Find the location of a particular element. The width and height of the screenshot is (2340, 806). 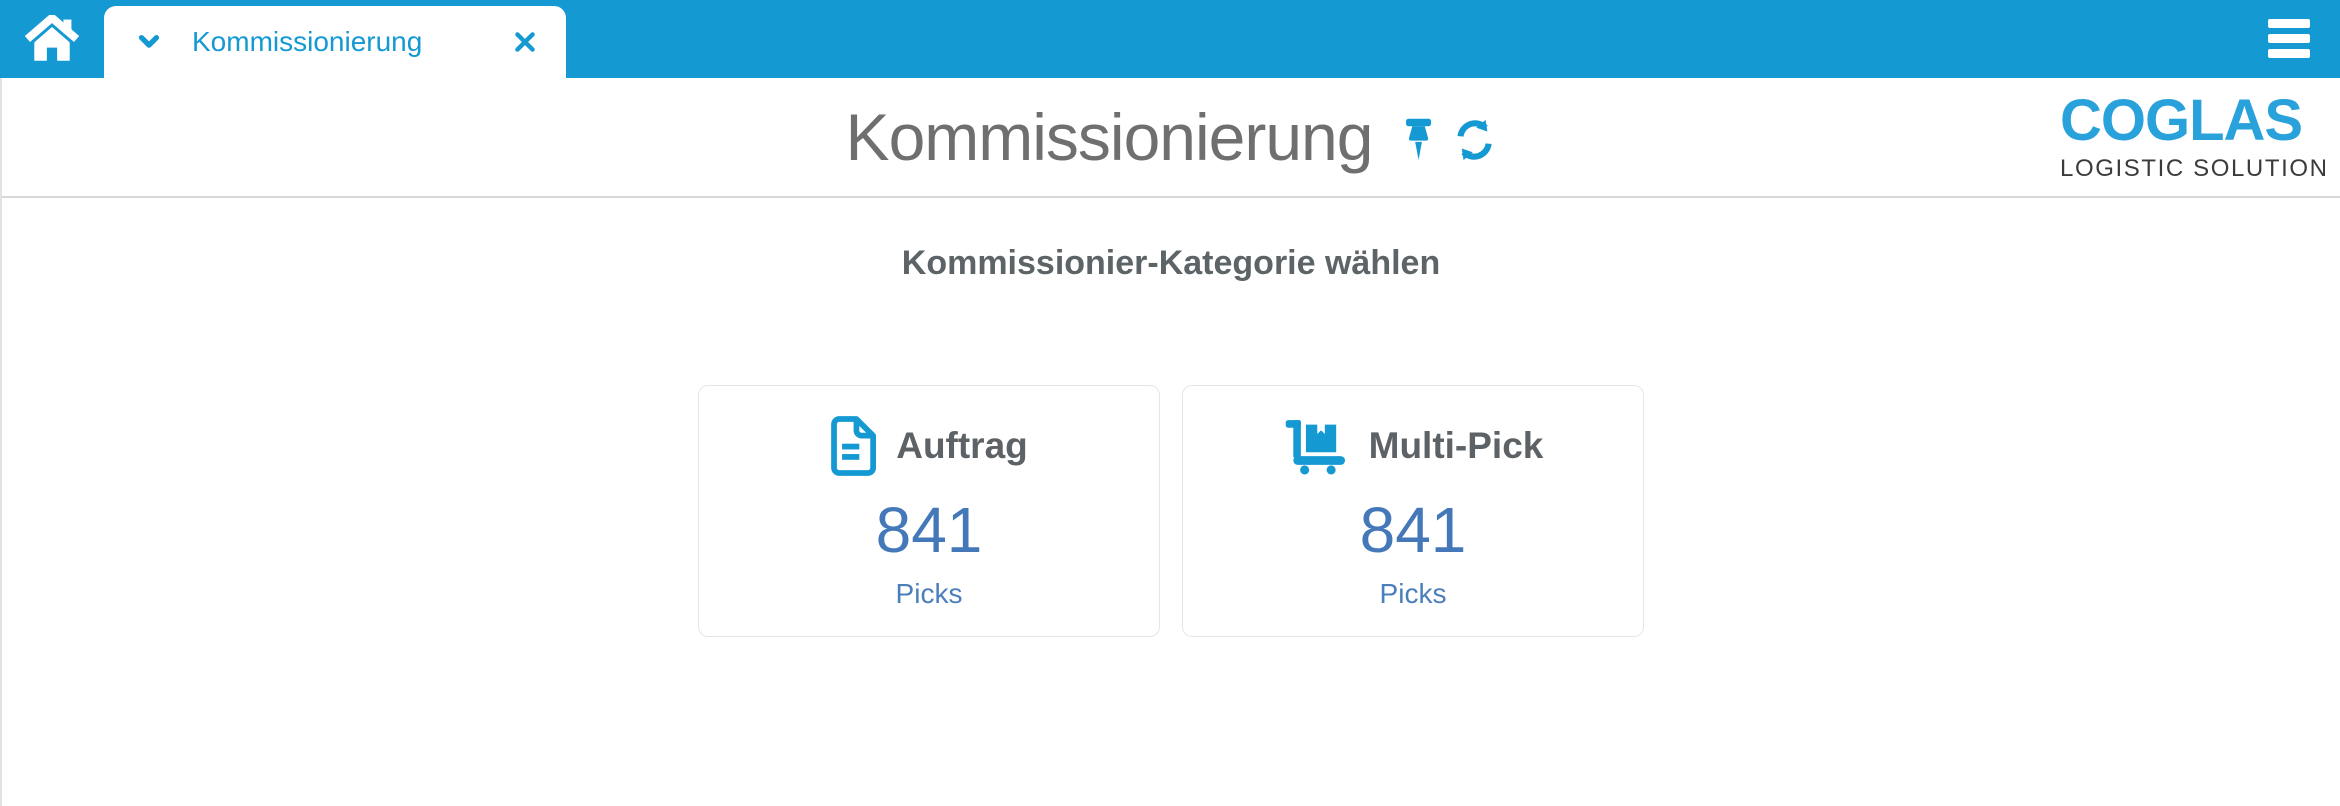

pushpin-icon is located at coordinates (1418, 139).